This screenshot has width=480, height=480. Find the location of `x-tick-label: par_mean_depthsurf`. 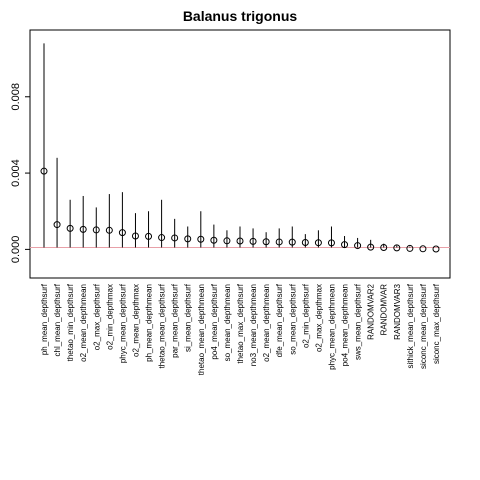

x-tick-label: par_mean_depthsurf is located at coordinates (175, 320).